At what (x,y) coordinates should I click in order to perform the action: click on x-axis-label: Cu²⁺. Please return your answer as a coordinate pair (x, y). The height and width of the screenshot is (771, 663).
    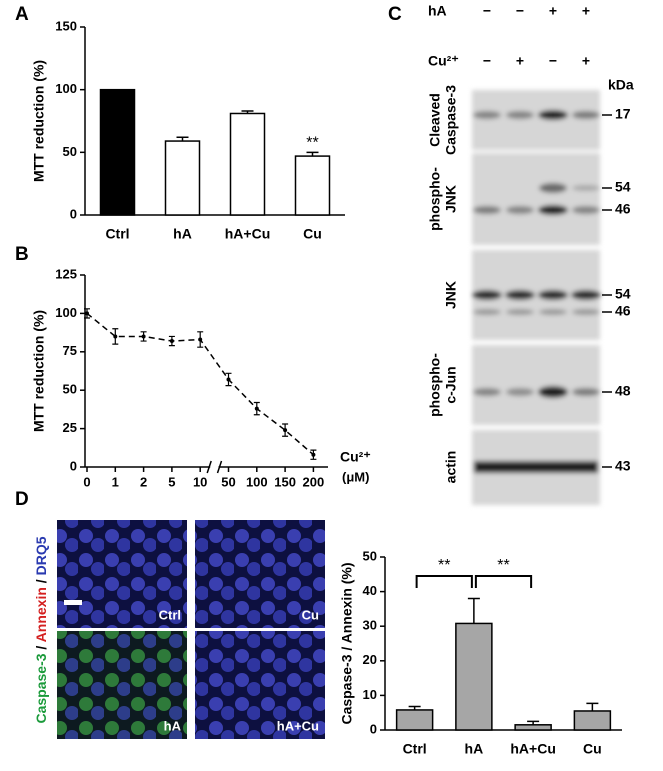
    Looking at the image, I should click on (355, 457).